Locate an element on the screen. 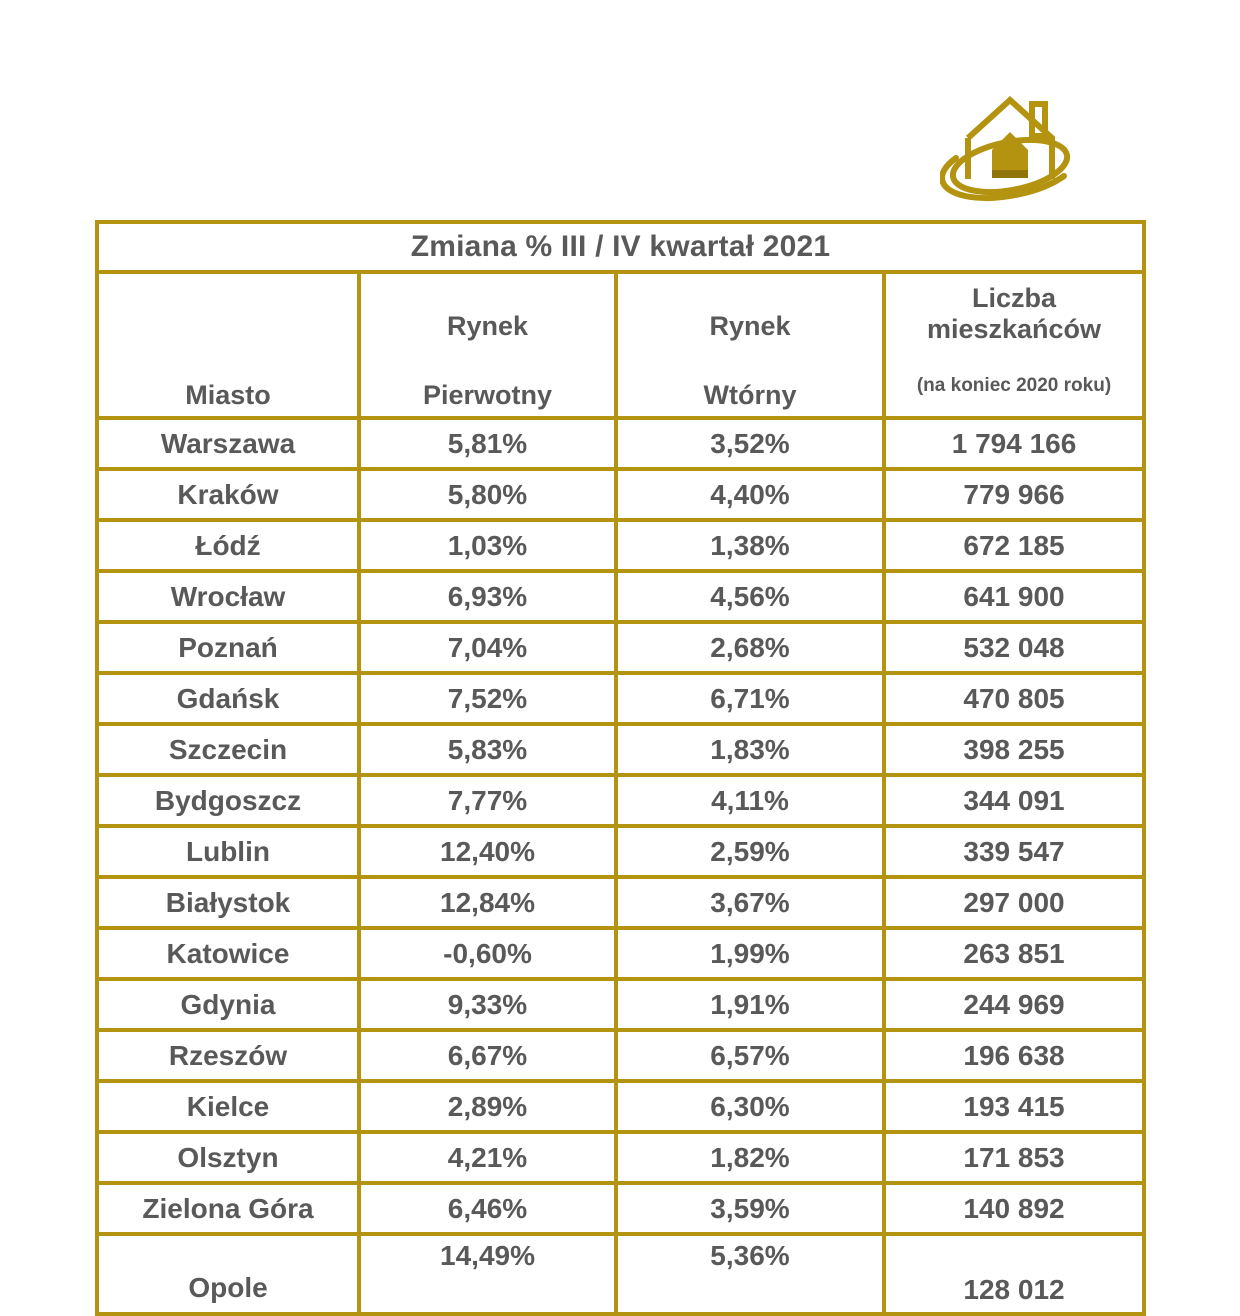 The height and width of the screenshot is (1316, 1240). cell-population: 339 547 is located at coordinates (1014, 851).